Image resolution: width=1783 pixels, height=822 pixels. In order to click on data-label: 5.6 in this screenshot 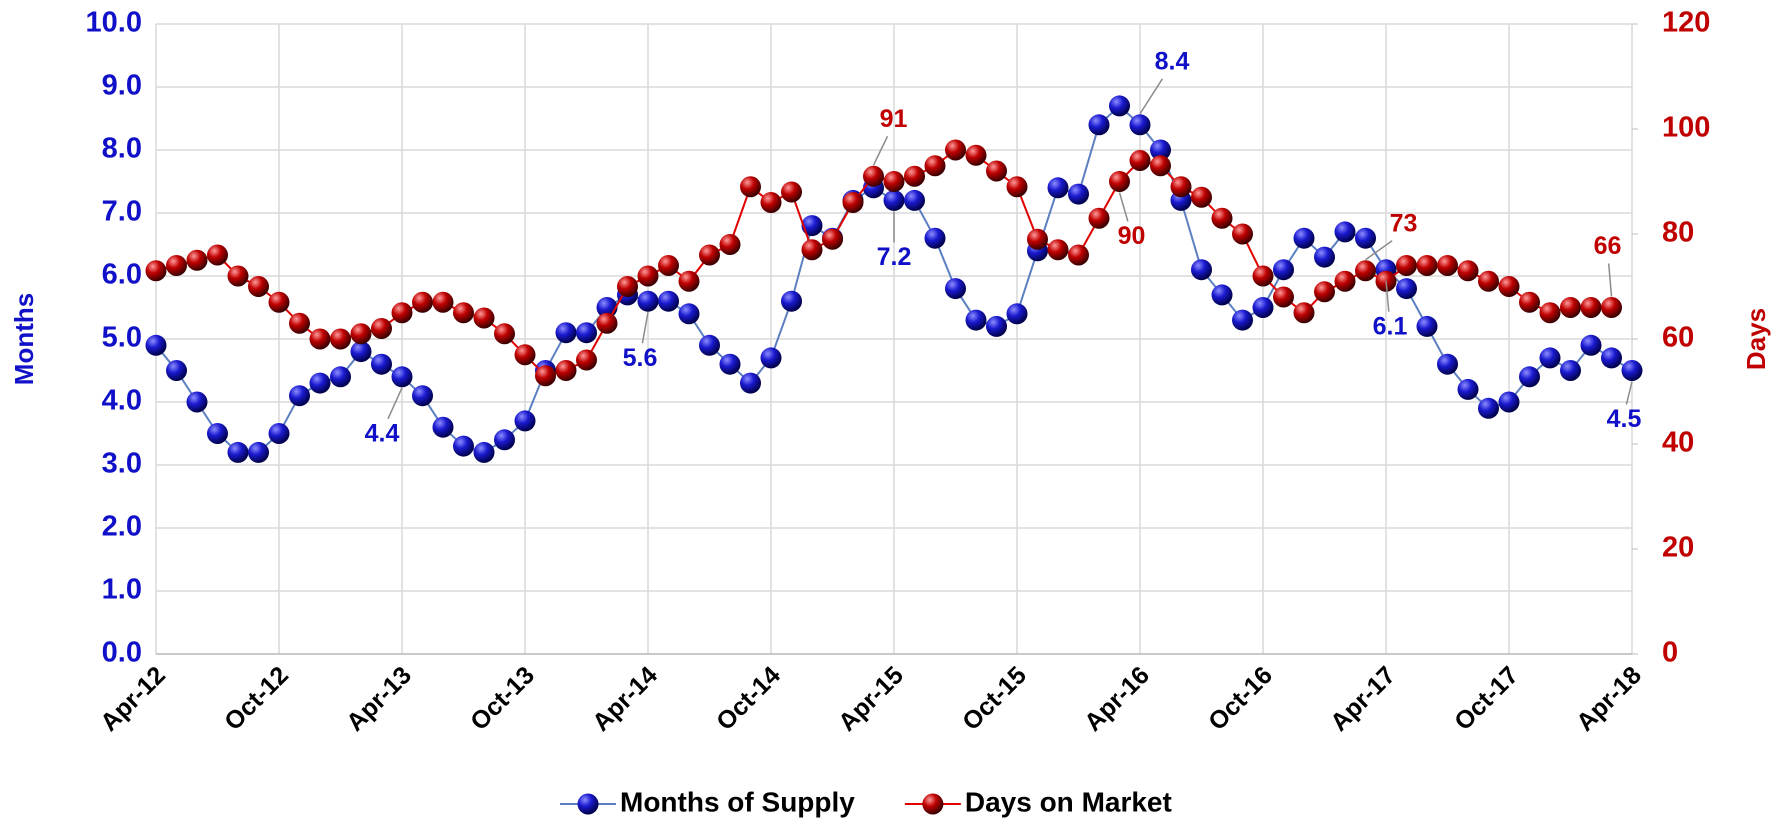, I will do `click(640, 358)`.